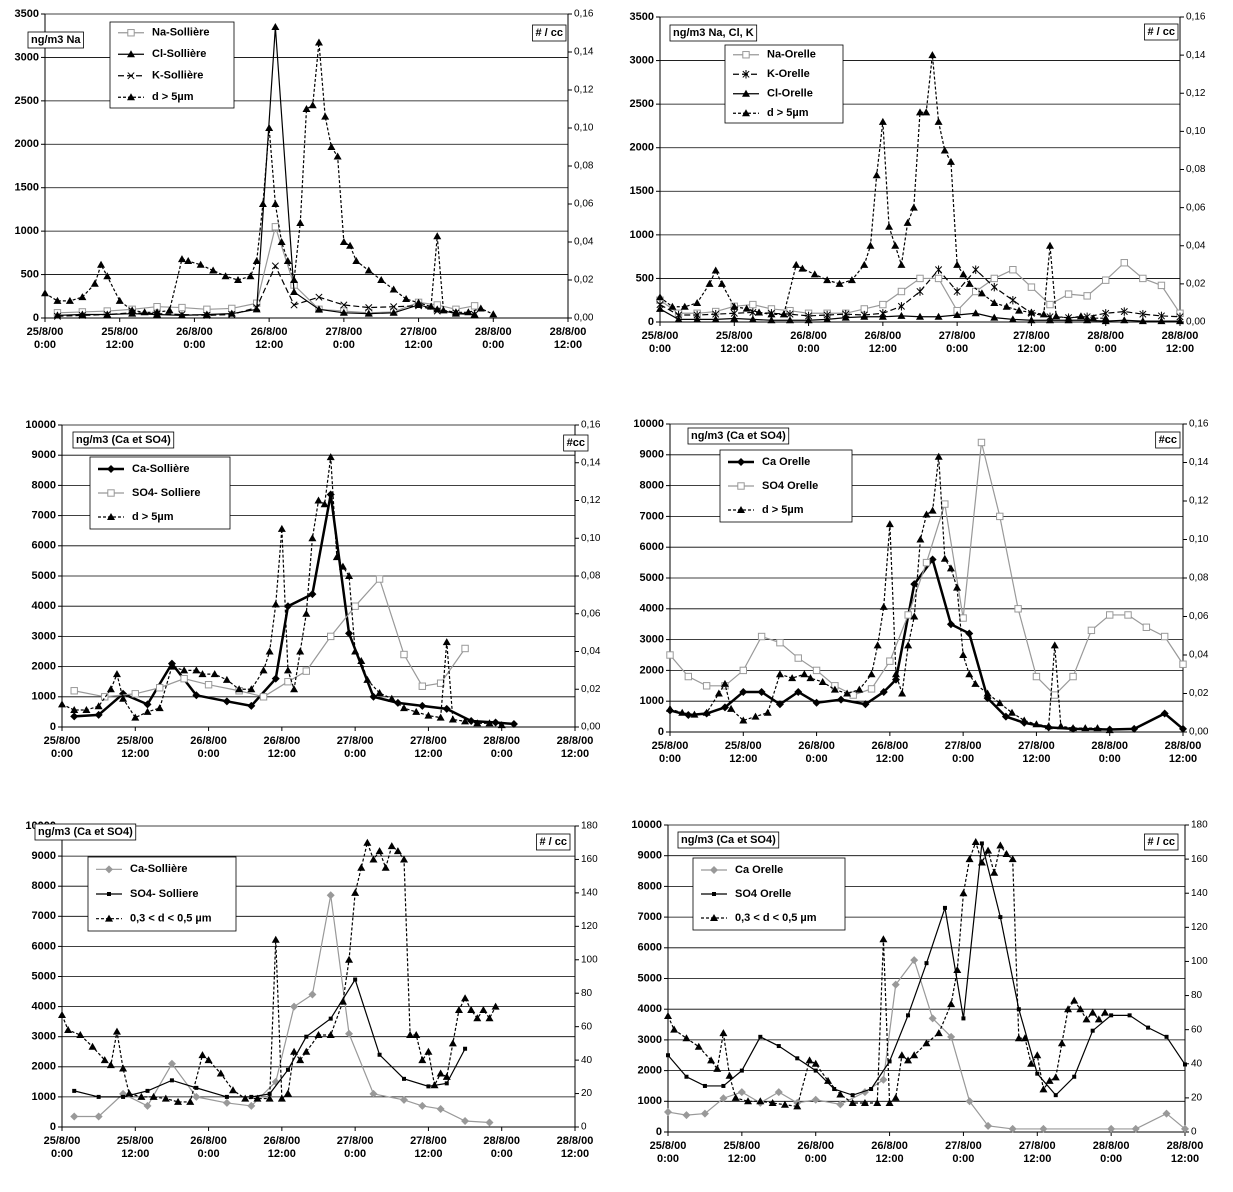 The height and width of the screenshot is (1192, 1233). I want to click on x-tick-label: 28/8/00 0:00, so click(493, 338).